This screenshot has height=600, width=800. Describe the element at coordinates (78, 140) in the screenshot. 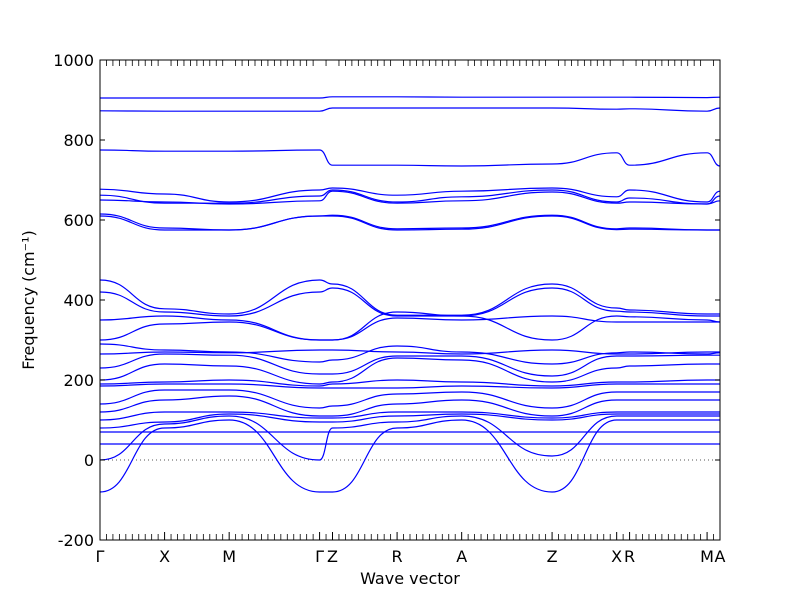

I see `y-tick-label: 800` at that location.